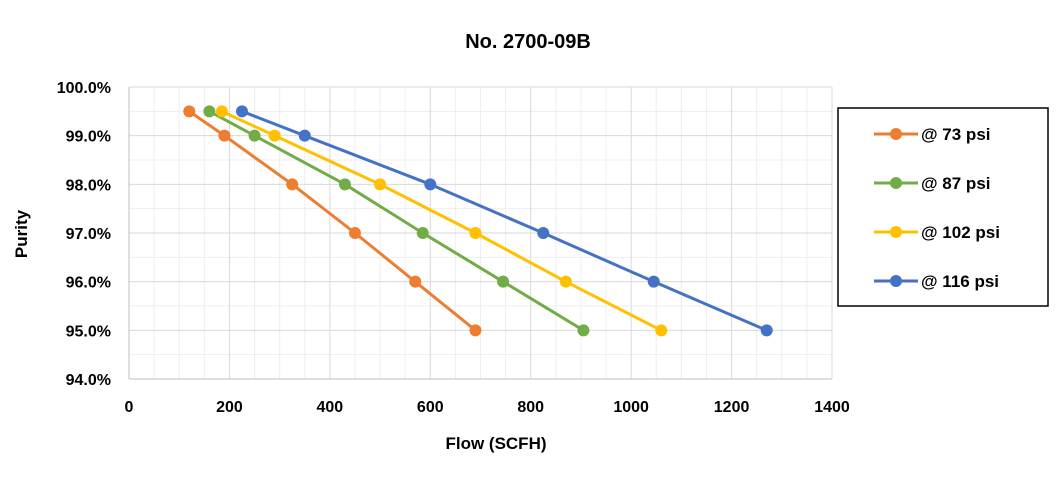  Describe the element at coordinates (88, 137) in the screenshot. I see `y-tick-label: 99.0%` at that location.